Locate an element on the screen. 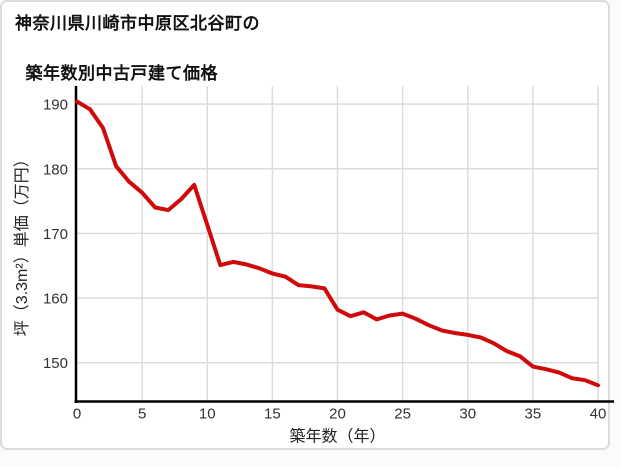 The height and width of the screenshot is (467, 621). x-tick-label: 25 is located at coordinates (402, 414).